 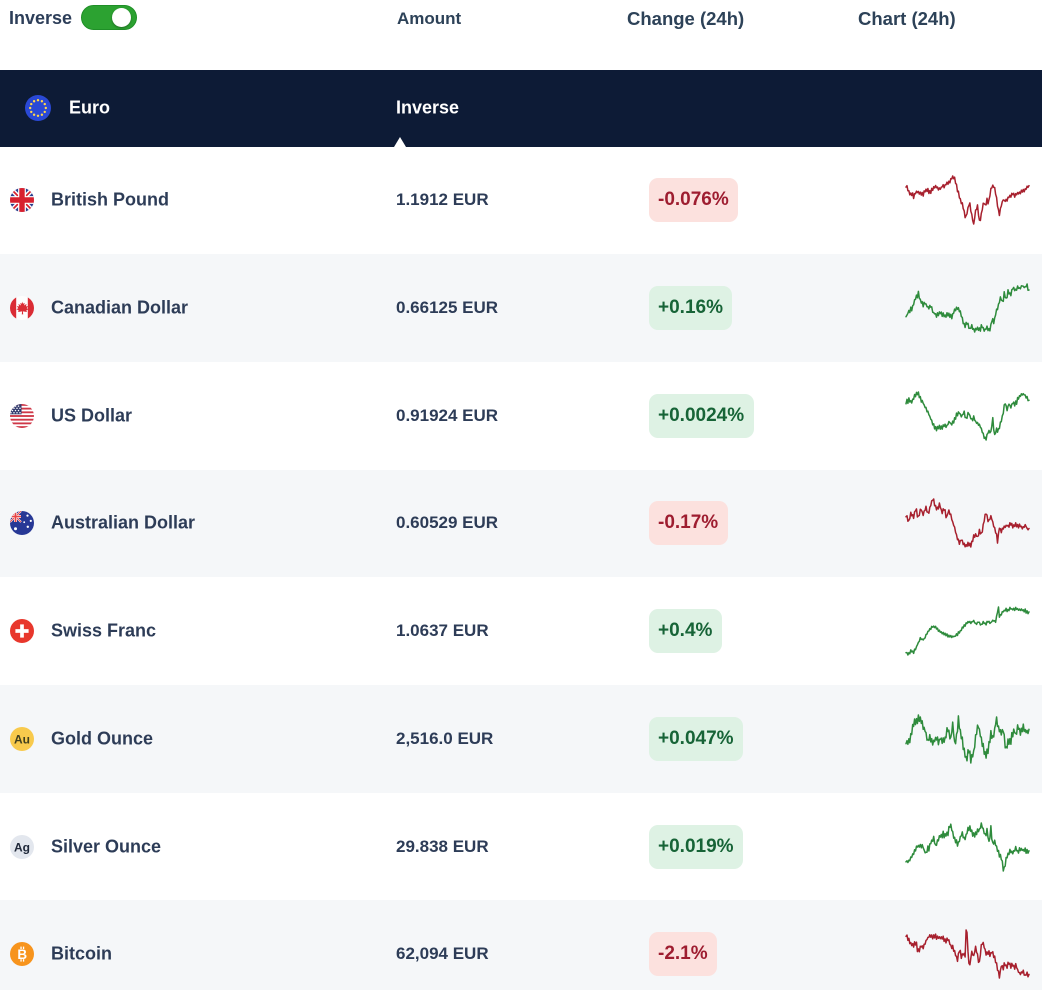 I want to click on svg-text: Au, so click(x=22, y=739).